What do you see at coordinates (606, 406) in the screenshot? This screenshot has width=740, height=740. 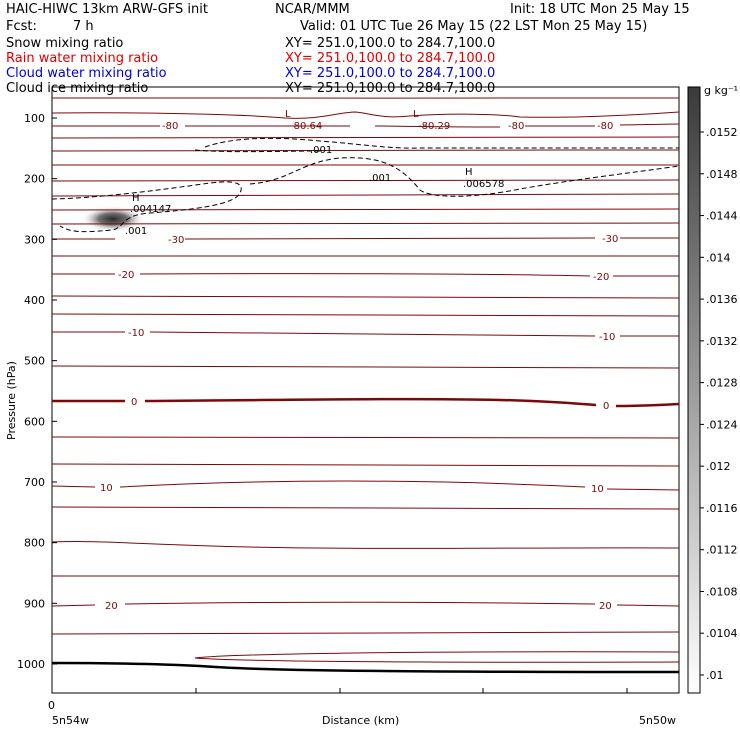 I see `label-0-right: 0` at bounding box center [606, 406].